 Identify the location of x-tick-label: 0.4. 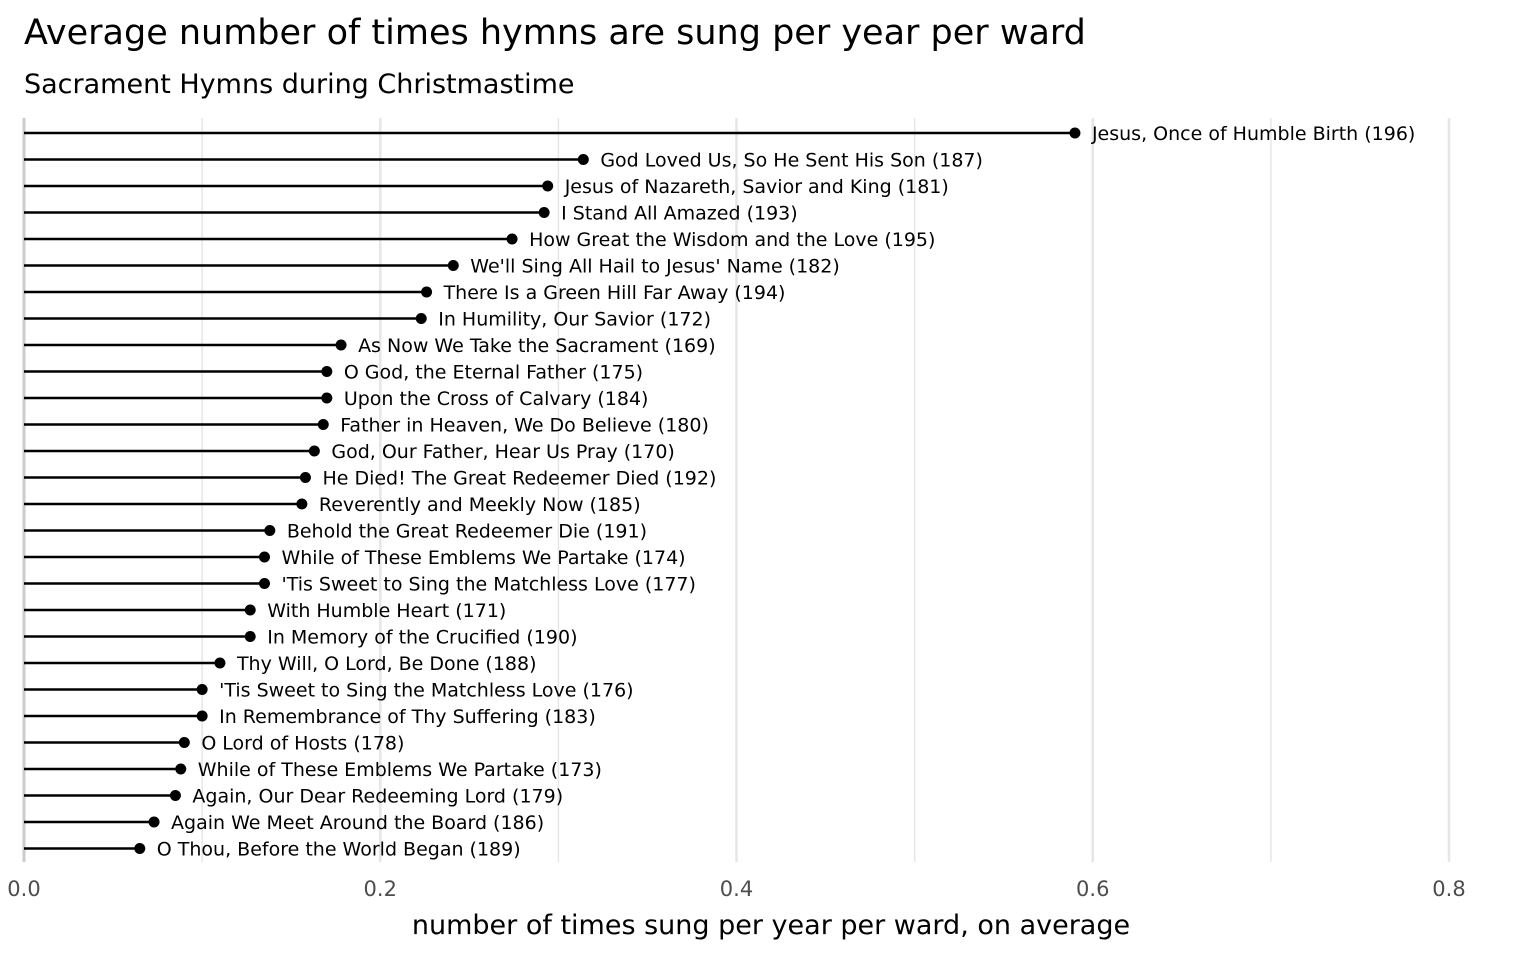
(736, 889).